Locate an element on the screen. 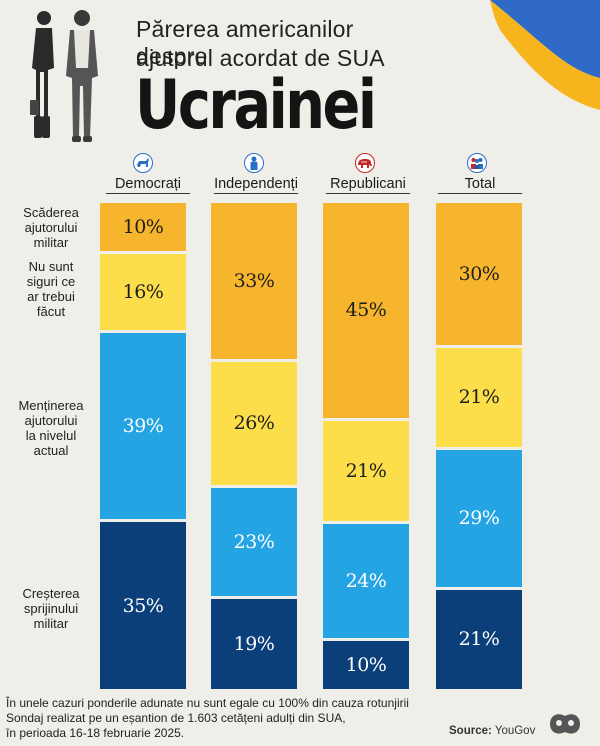 Image resolution: width=600 pixels, height=746 pixels. bar-segment-total-1: 30% is located at coordinates (479, 274).